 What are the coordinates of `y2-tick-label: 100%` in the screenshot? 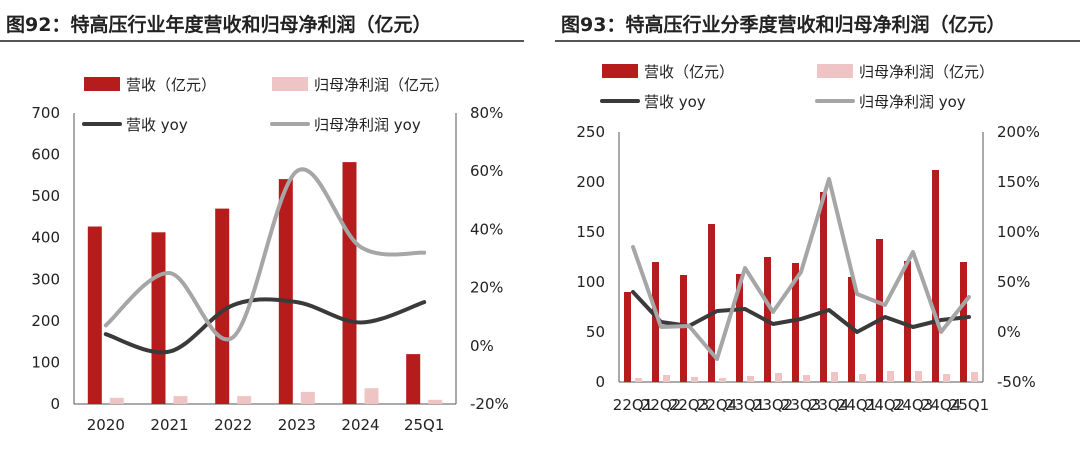 It's located at (1018, 232).